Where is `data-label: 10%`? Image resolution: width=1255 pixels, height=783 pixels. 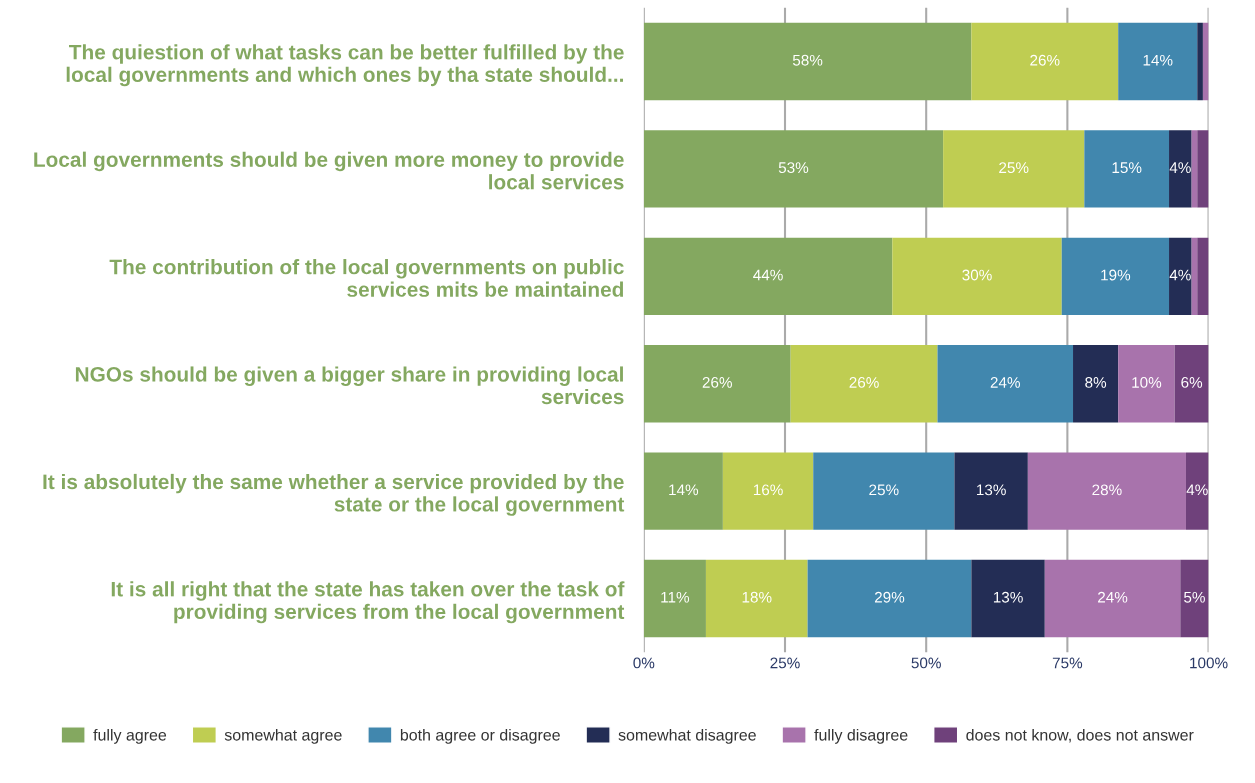 data-label: 10% is located at coordinates (1147, 382).